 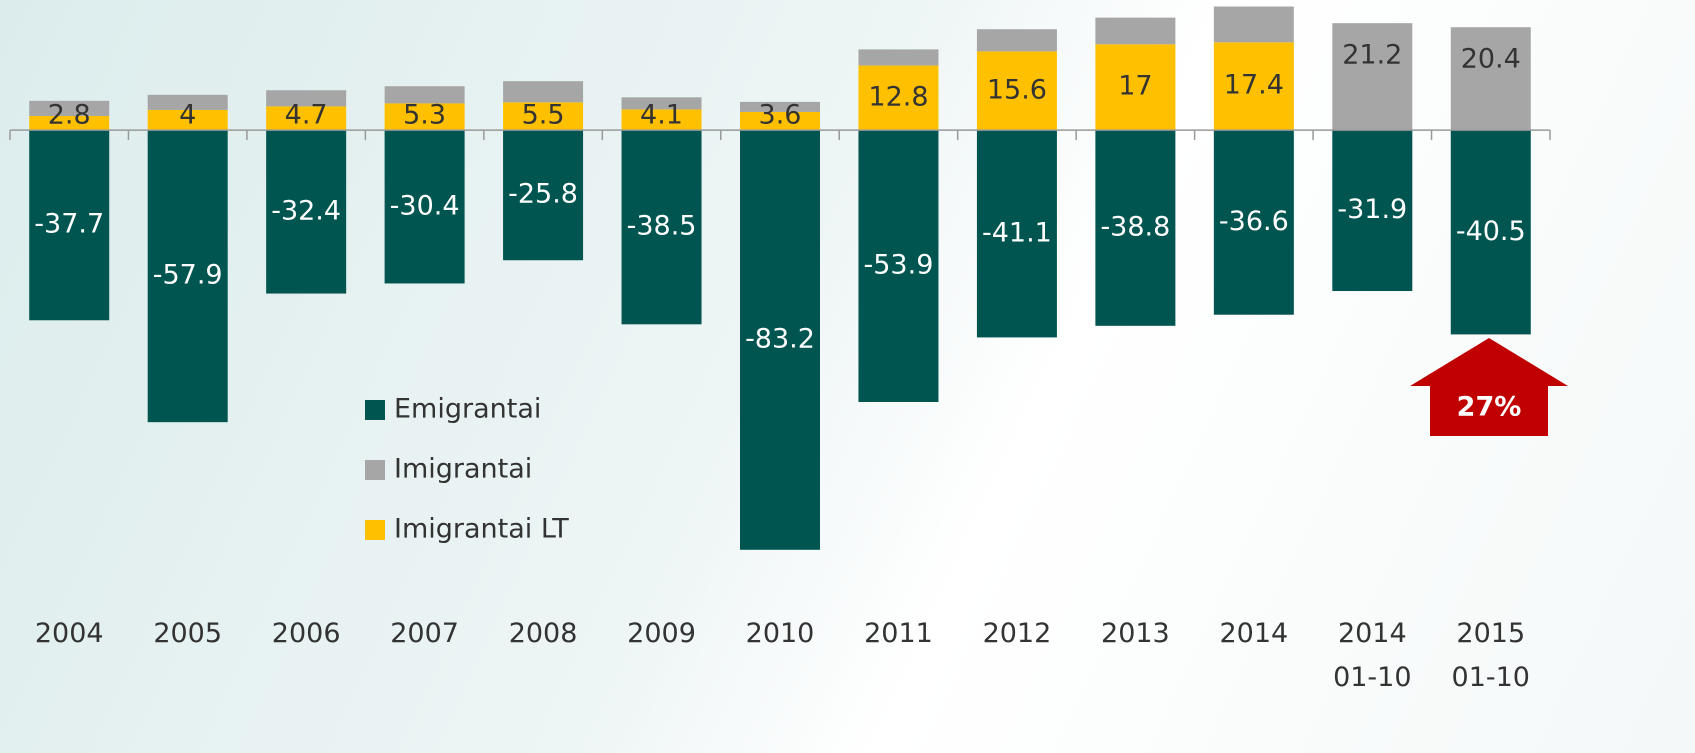 I want to click on x-tick-label: 2013, so click(x=1135, y=633).